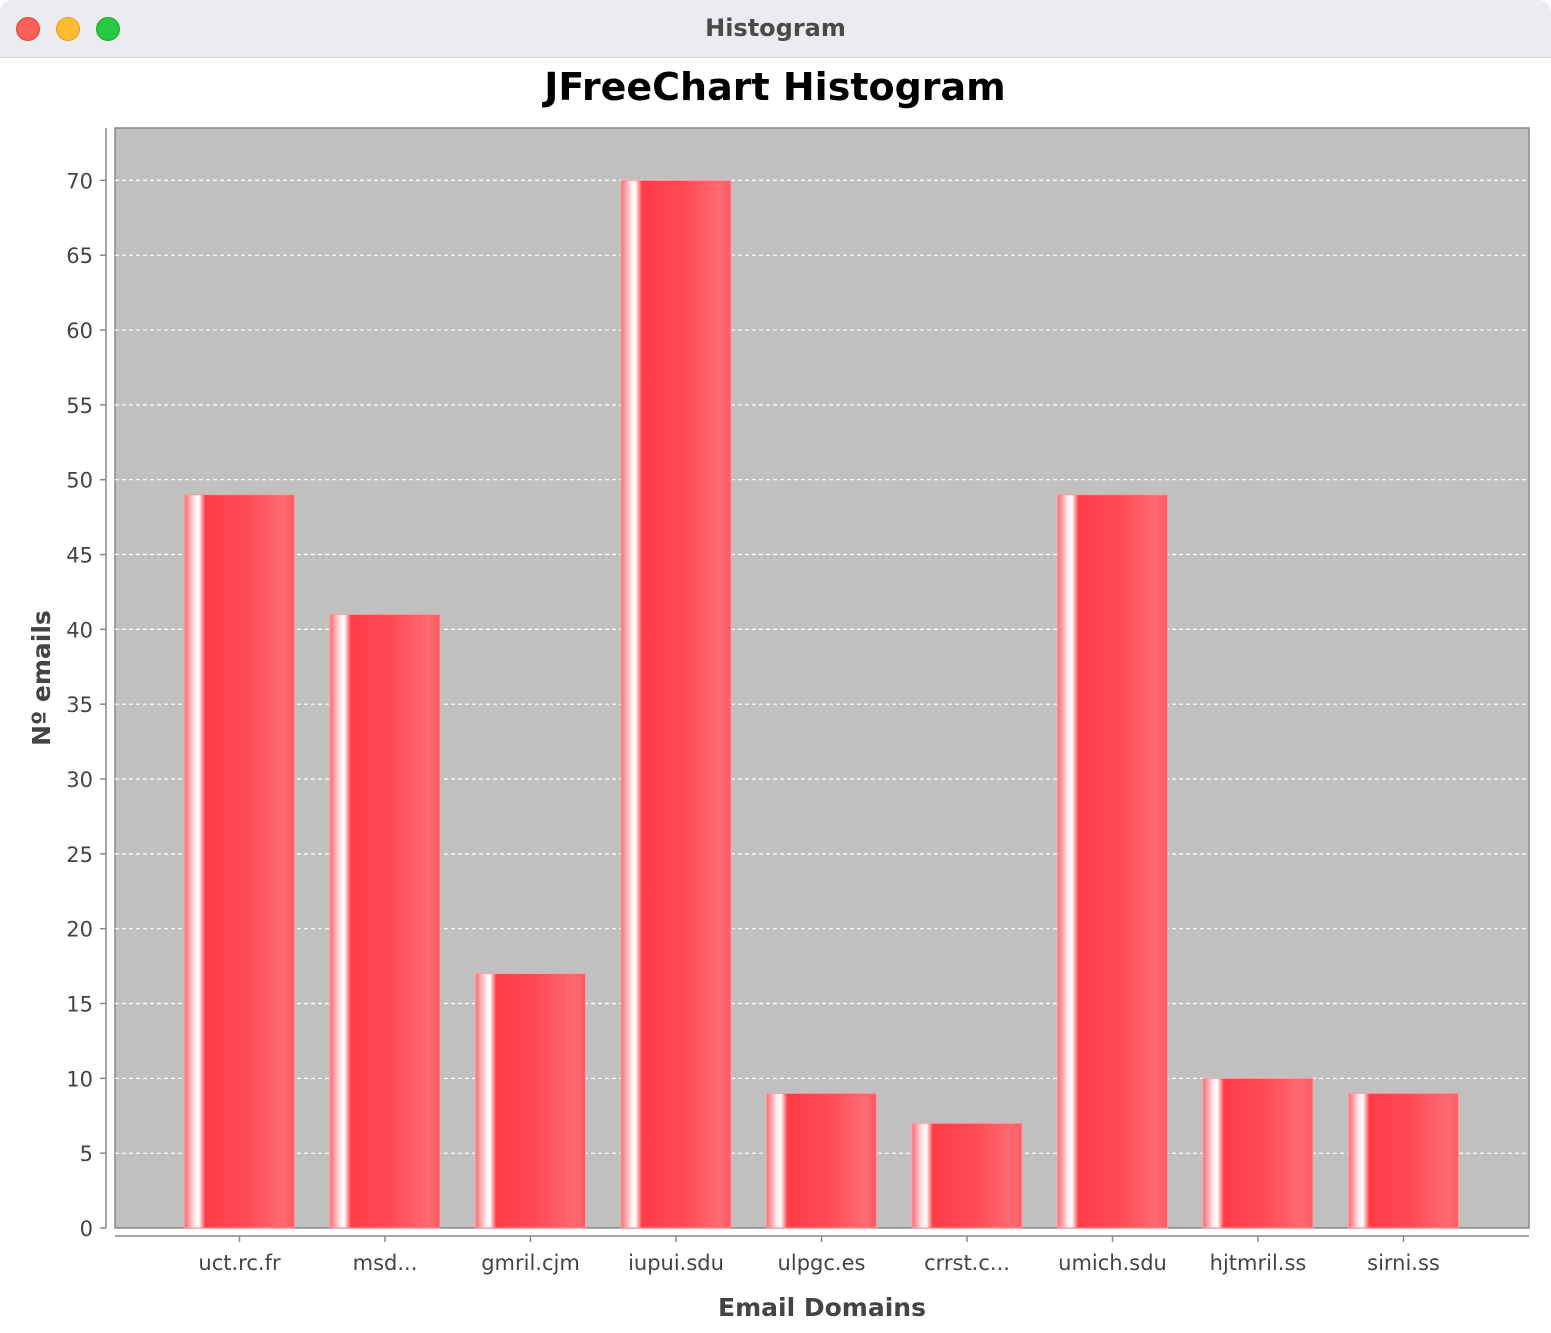 Image resolution: width=1551 pixels, height=1333 pixels. Describe the element at coordinates (79, 1079) in the screenshot. I see `y-tick-label: 10` at that location.